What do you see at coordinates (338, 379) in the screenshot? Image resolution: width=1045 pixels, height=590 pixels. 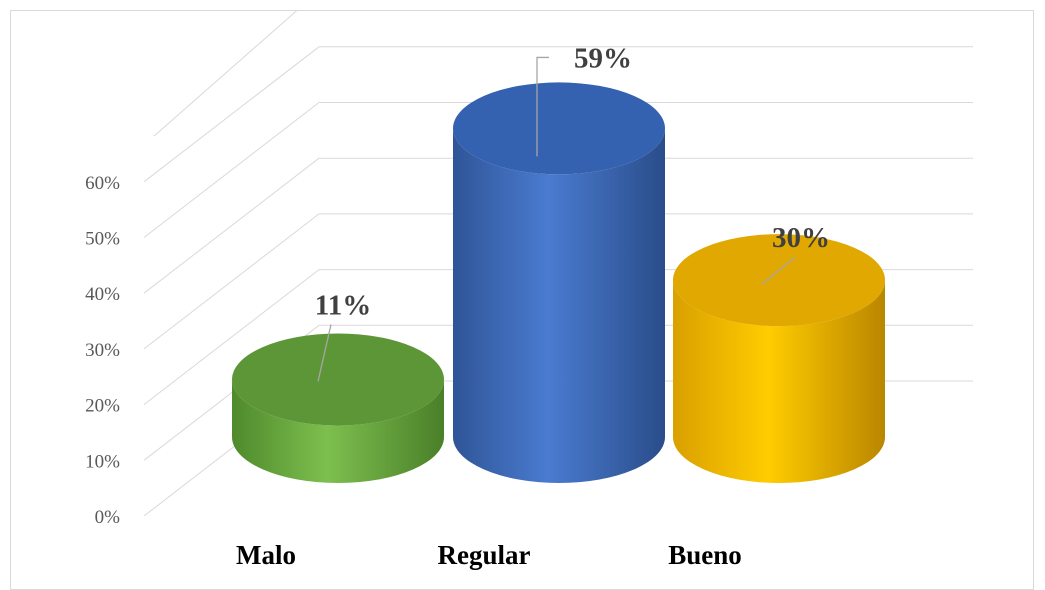 I see `bar-top-malo` at bounding box center [338, 379].